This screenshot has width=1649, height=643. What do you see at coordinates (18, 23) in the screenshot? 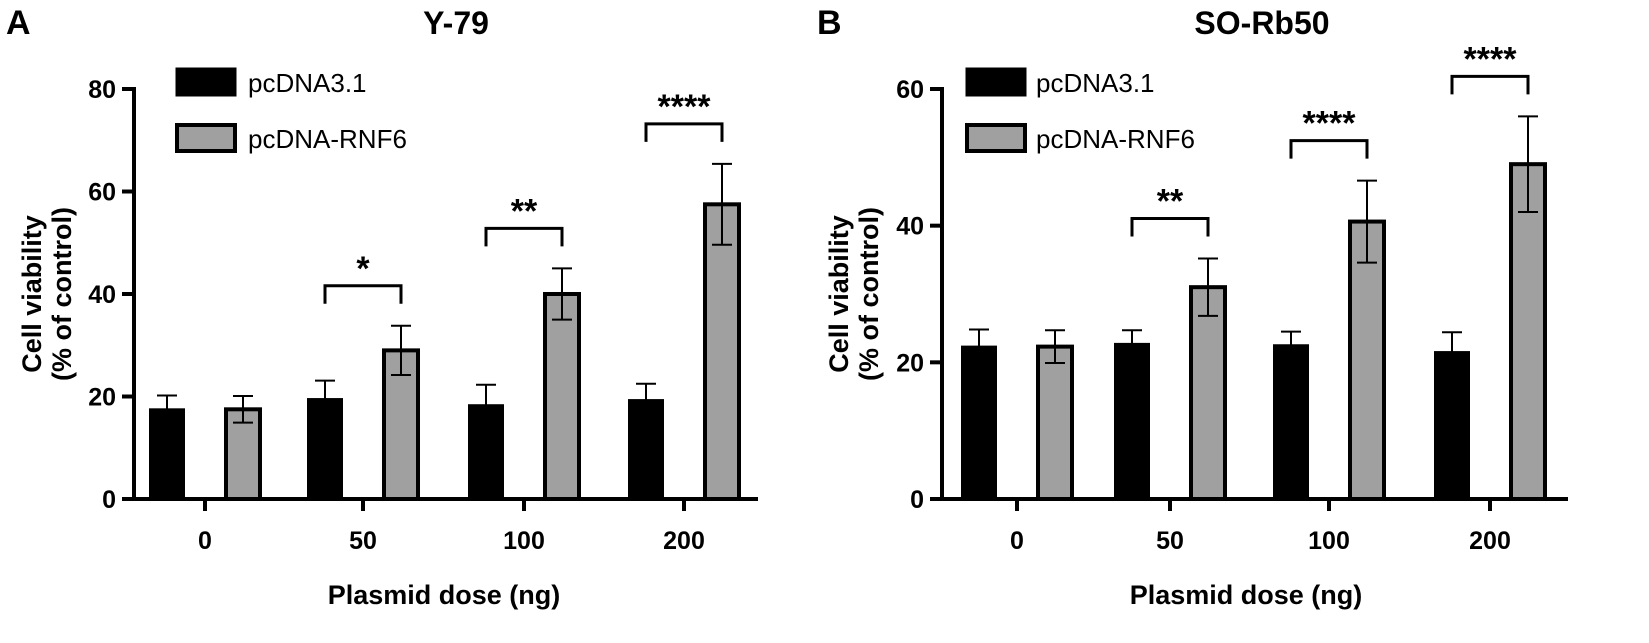
I see `panel-letter: A` at bounding box center [18, 23].